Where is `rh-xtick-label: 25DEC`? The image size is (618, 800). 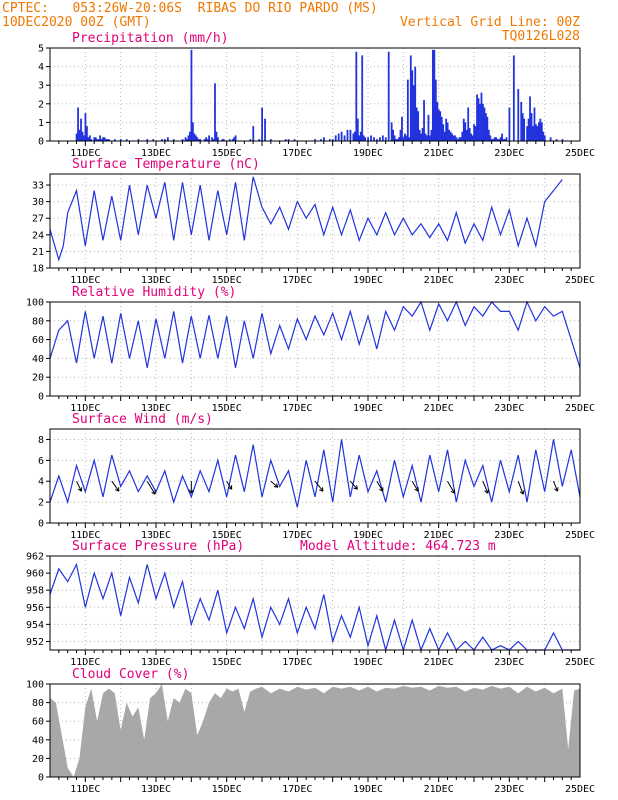 rh-xtick-label: 25DEC is located at coordinates (580, 408).